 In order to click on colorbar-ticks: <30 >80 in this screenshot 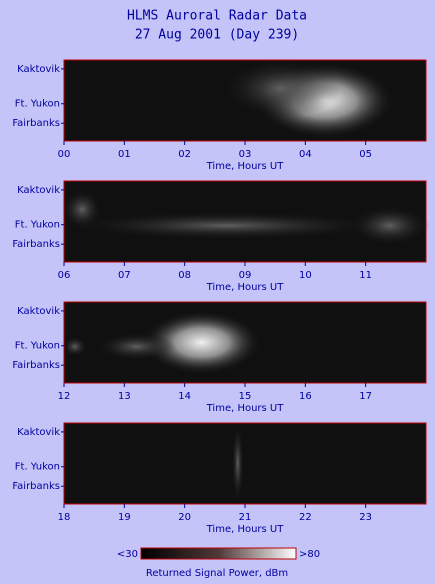, I will do `click(218, 554)`.